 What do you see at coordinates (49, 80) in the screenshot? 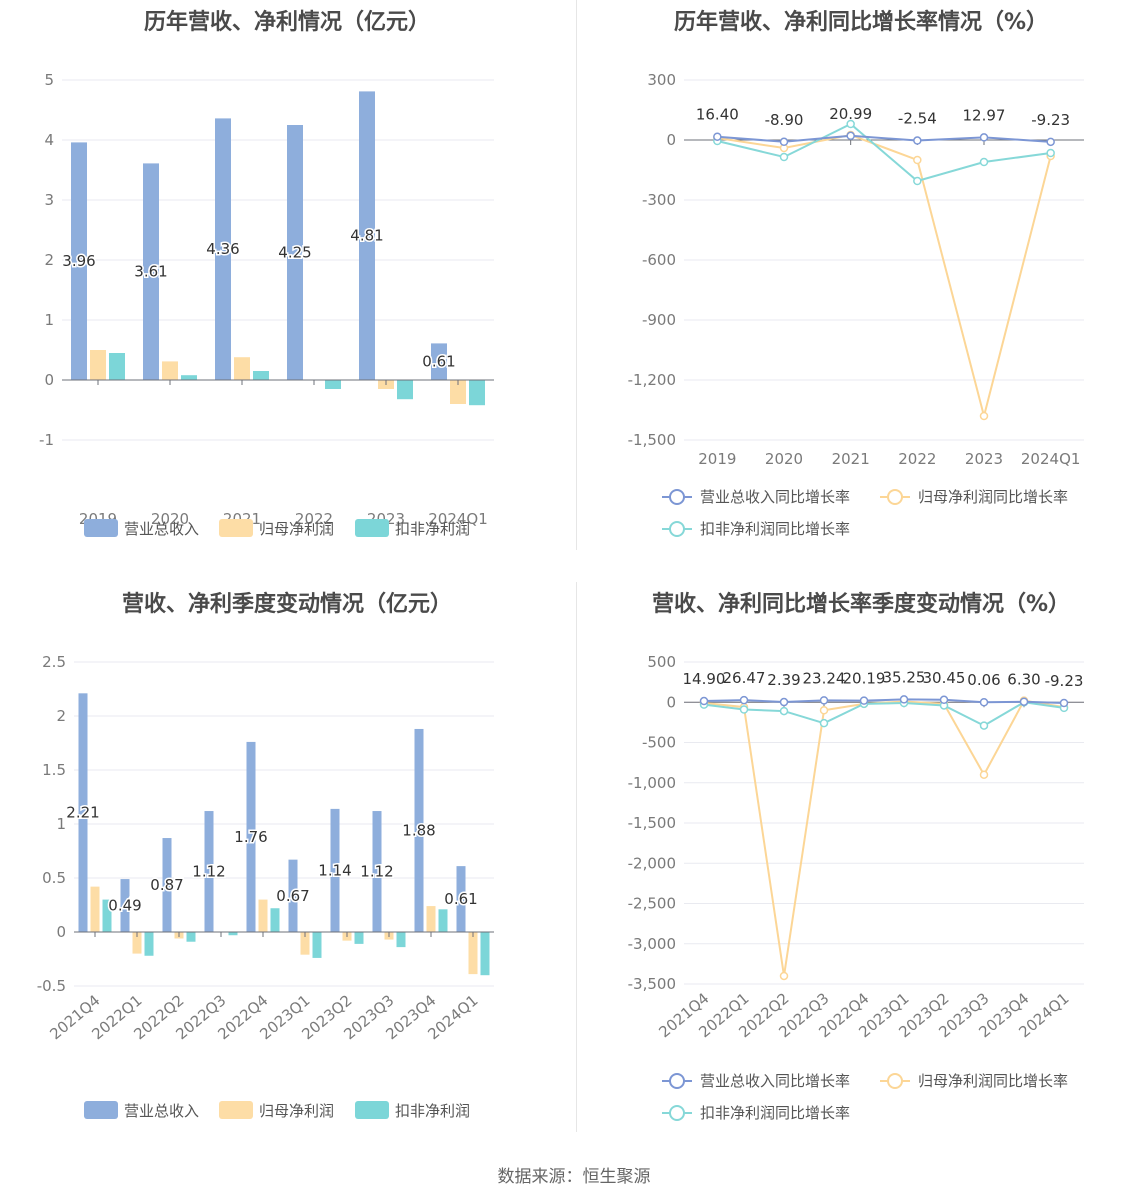
I see `y-tick-label: 5` at bounding box center [49, 80].